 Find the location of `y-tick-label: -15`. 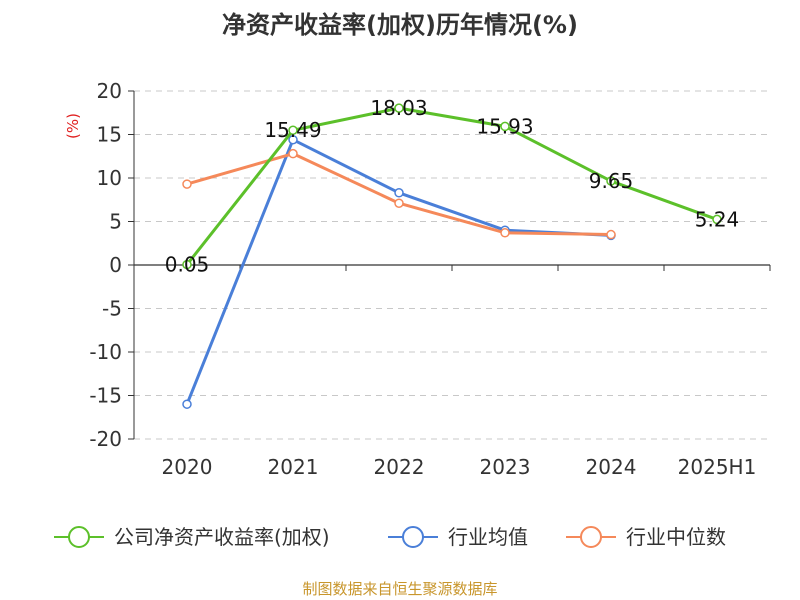

y-tick-label: -15 is located at coordinates (105, 396).